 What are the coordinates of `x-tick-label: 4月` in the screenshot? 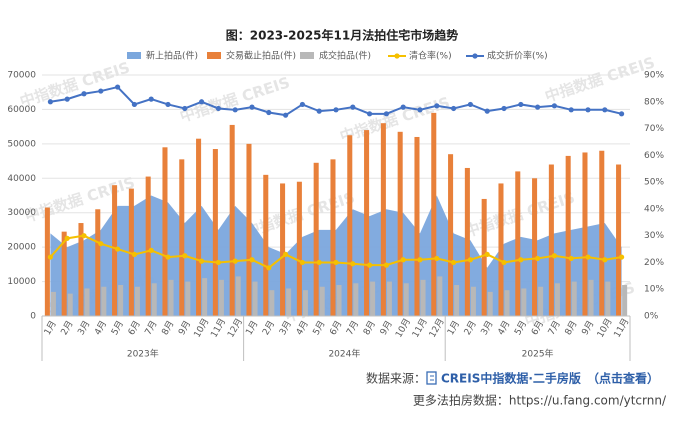 It's located at (100, 328).